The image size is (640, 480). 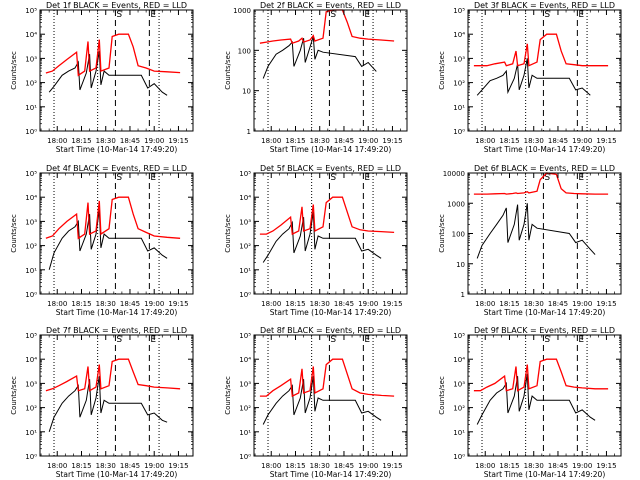 What do you see at coordinates (330, 168) in the screenshot?
I see `chart-title: Det 5f BLACK = Events, RED = LLD` at bounding box center [330, 168].